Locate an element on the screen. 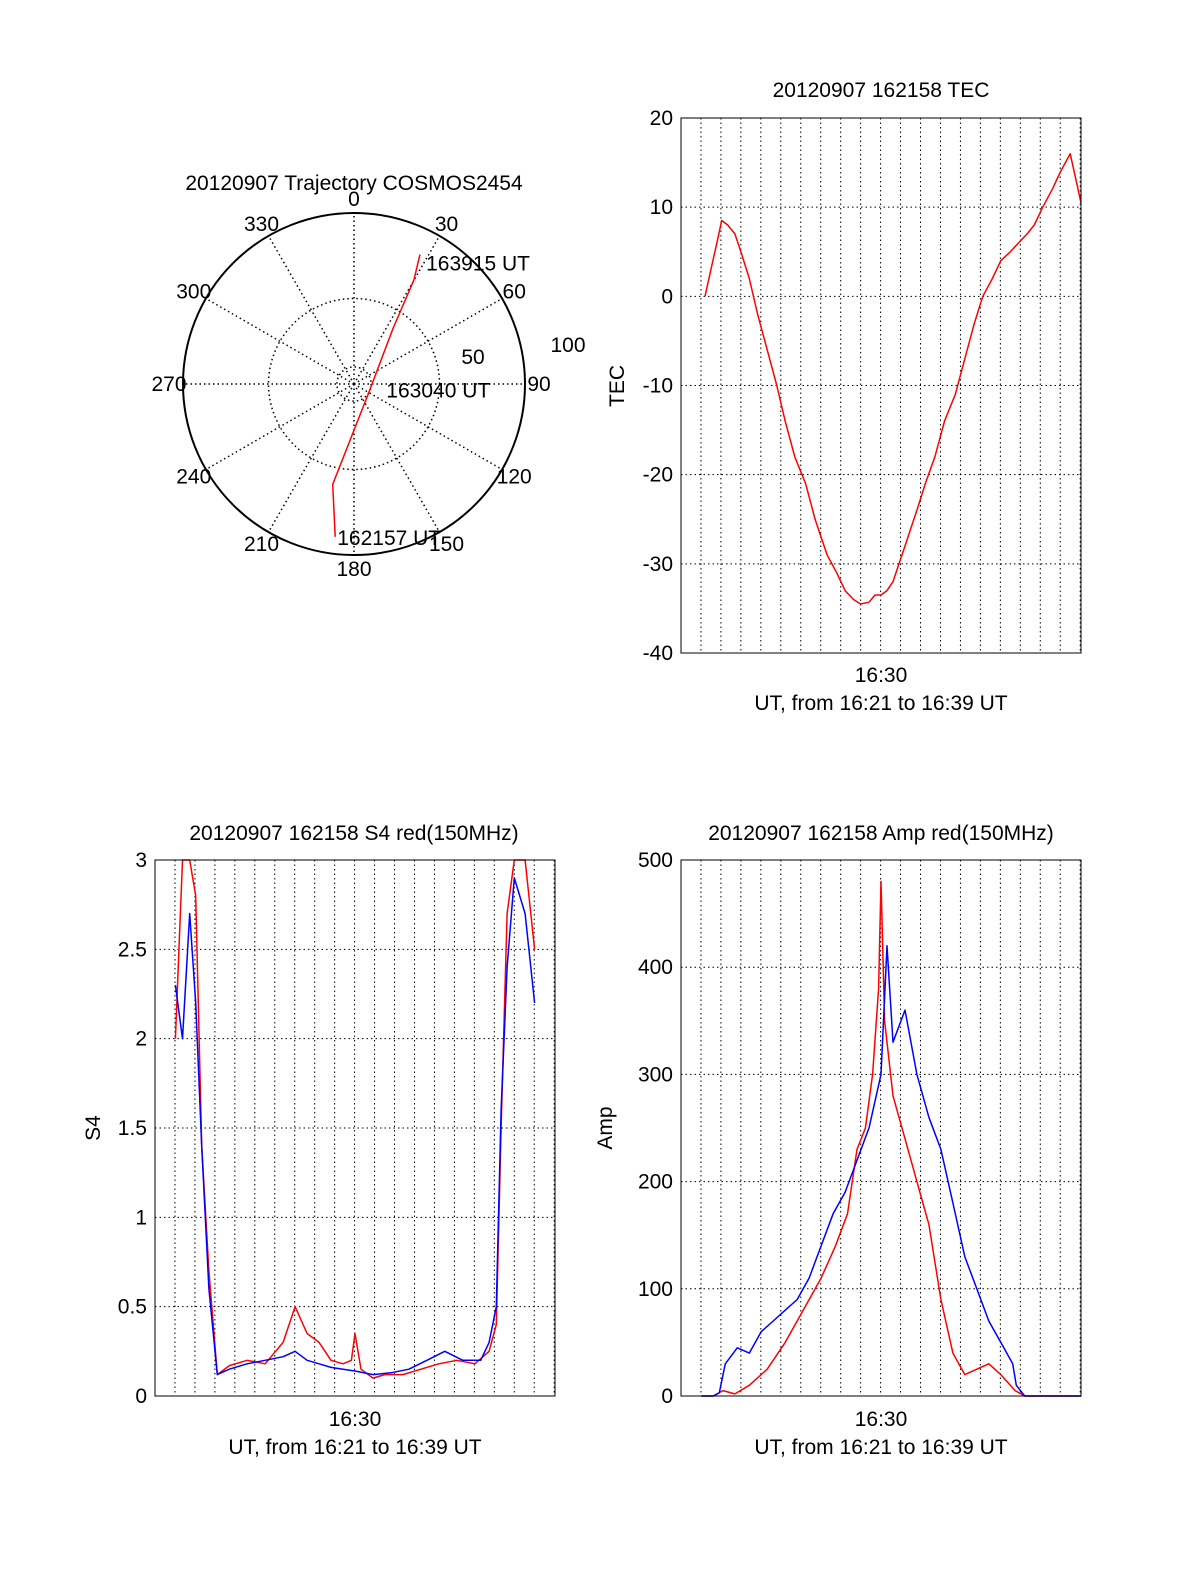 Image resolution: width=1200 pixels, height=1575 pixels. tec-y-ticks: 20 10 0 -10 -20 -30 -40 is located at coordinates (658, 386).